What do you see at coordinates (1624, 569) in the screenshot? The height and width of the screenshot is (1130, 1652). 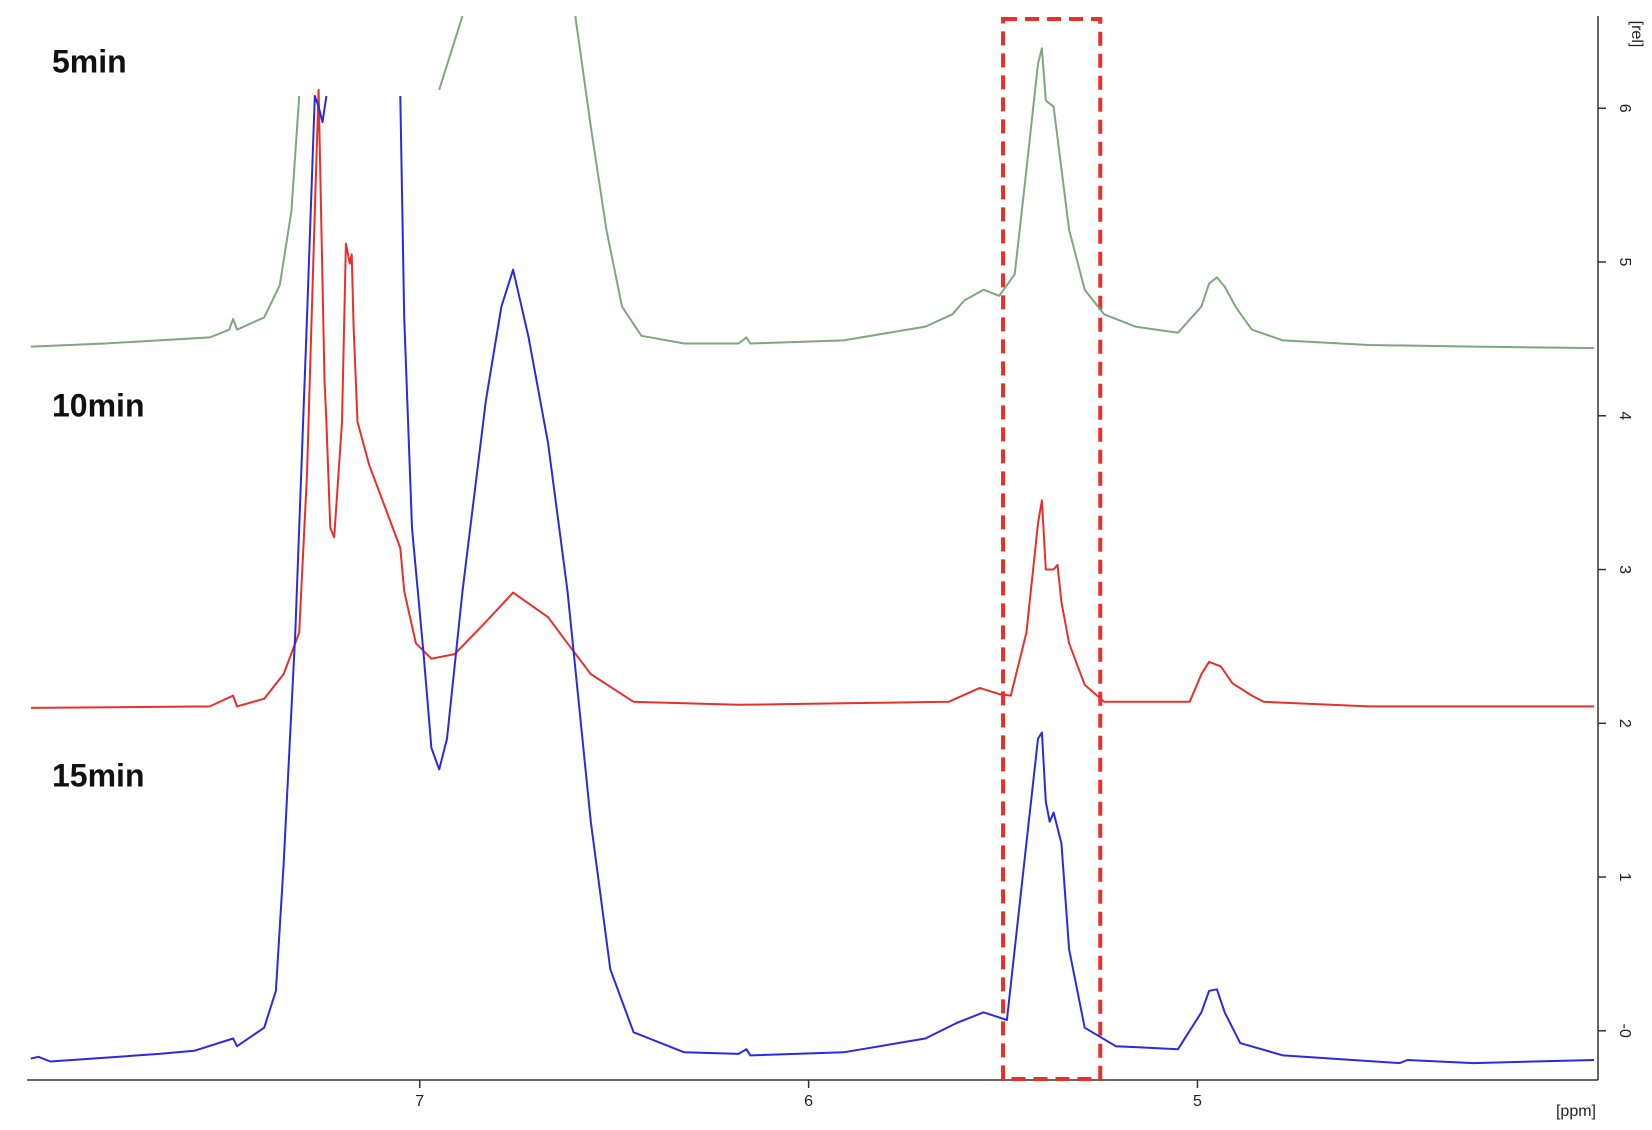 I see `y-tick-label: 3` at bounding box center [1624, 569].